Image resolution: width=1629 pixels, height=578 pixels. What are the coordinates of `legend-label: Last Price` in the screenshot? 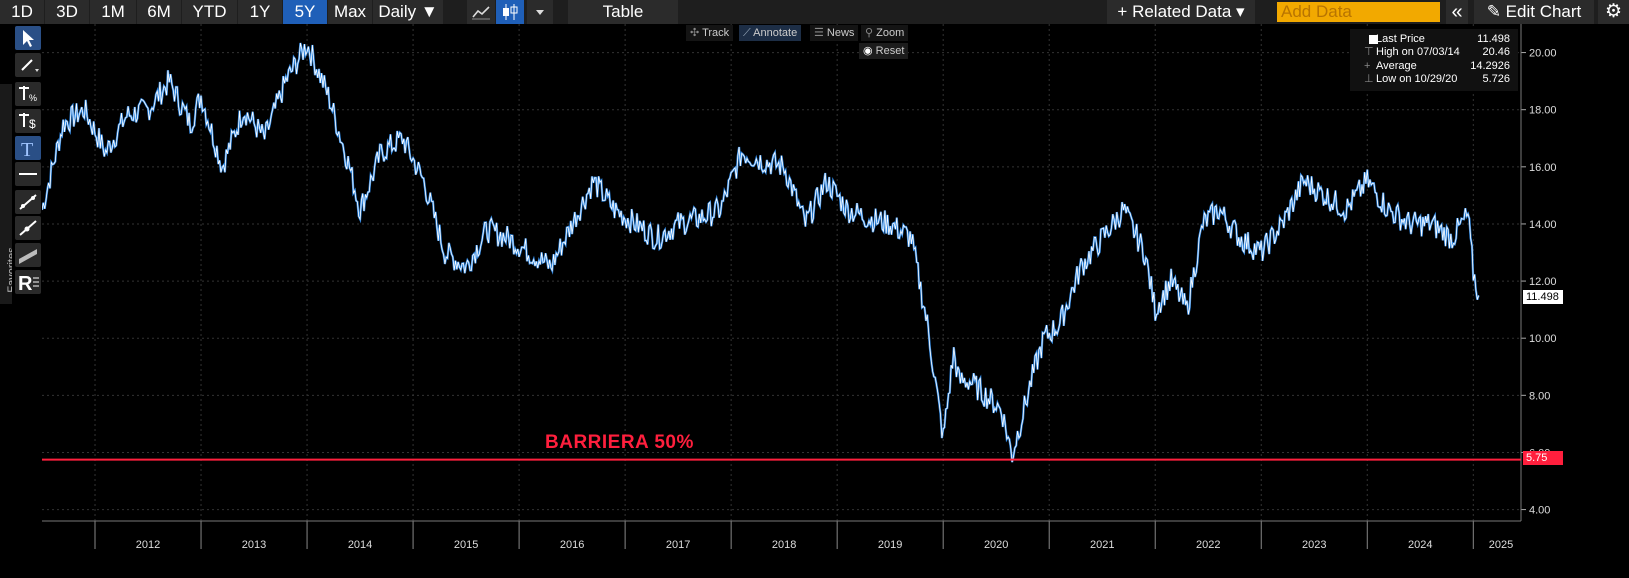 It's located at (1400, 39).